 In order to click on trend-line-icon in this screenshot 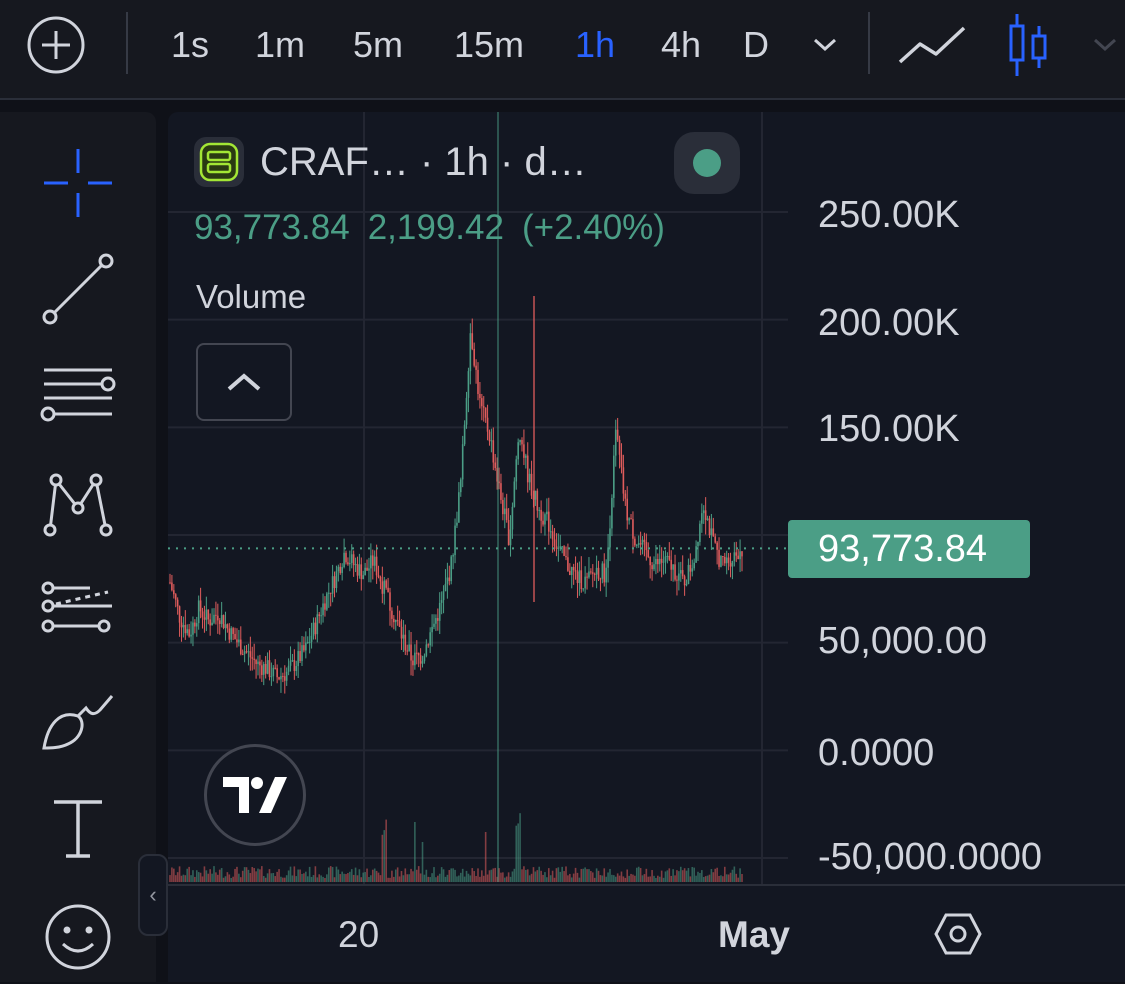, I will do `click(78, 289)`.